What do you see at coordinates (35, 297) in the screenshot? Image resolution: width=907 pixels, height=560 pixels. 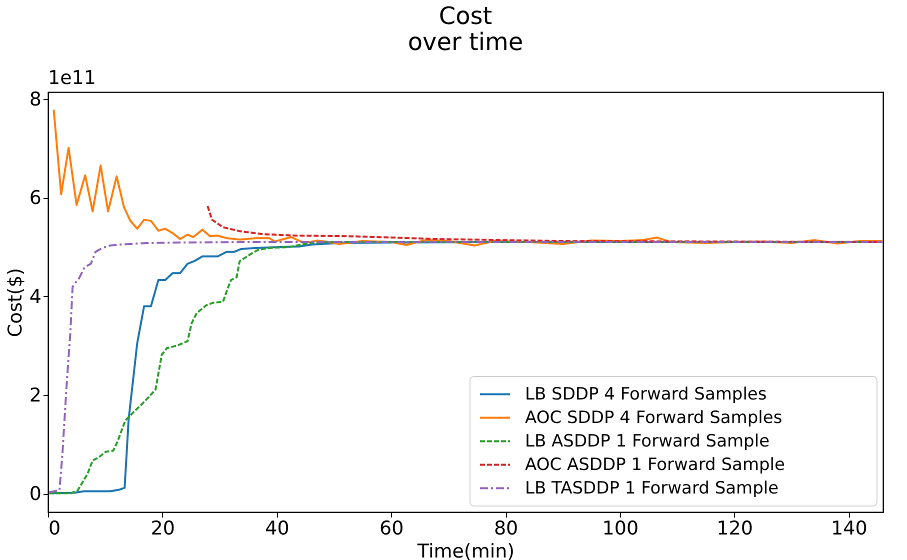 I see `y-tick-label: 4` at bounding box center [35, 297].